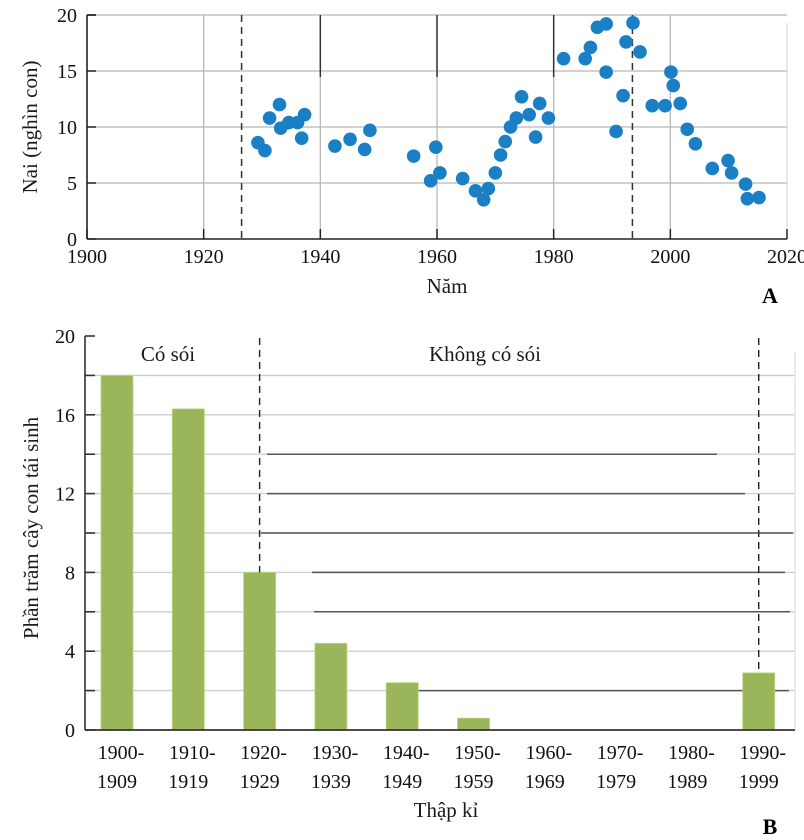  Describe the element at coordinates (87, 257) in the screenshot. I see `chart-a-x-tick-label: 1900` at that location.